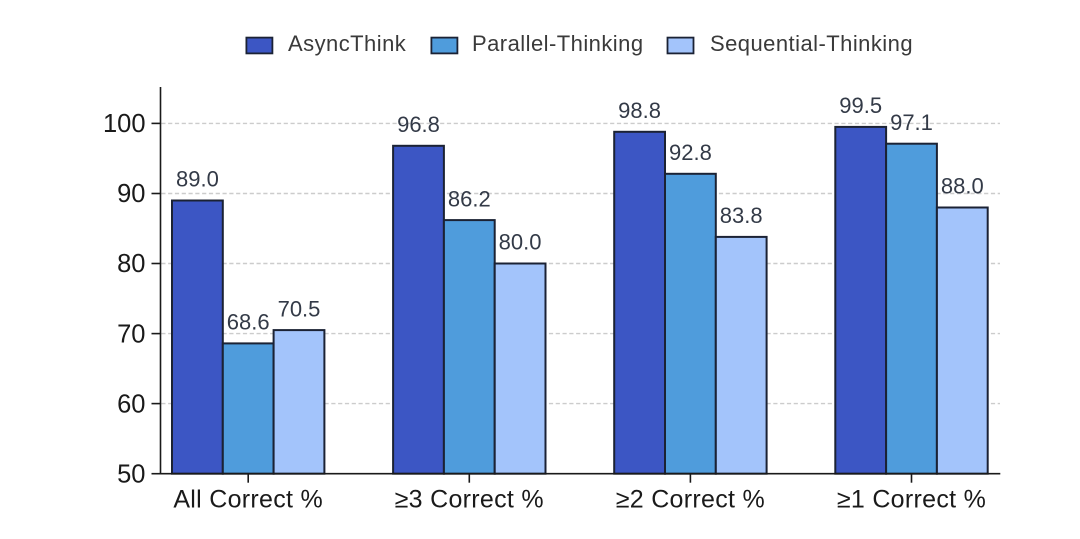  I want to click on svg-text: 50, so click(131, 474).